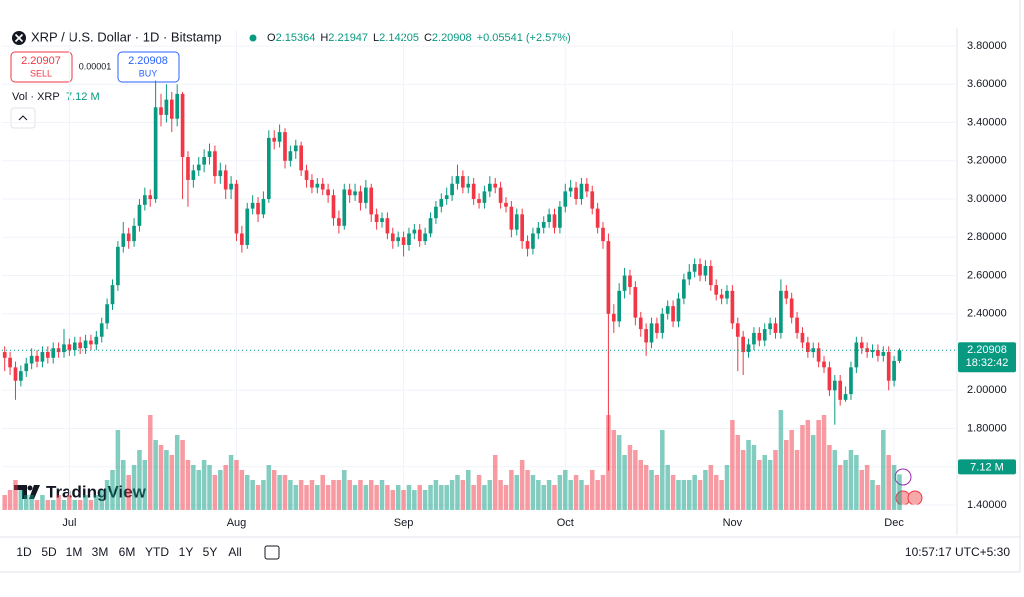  I want to click on timeframe-button: 3M, so click(100, 552).